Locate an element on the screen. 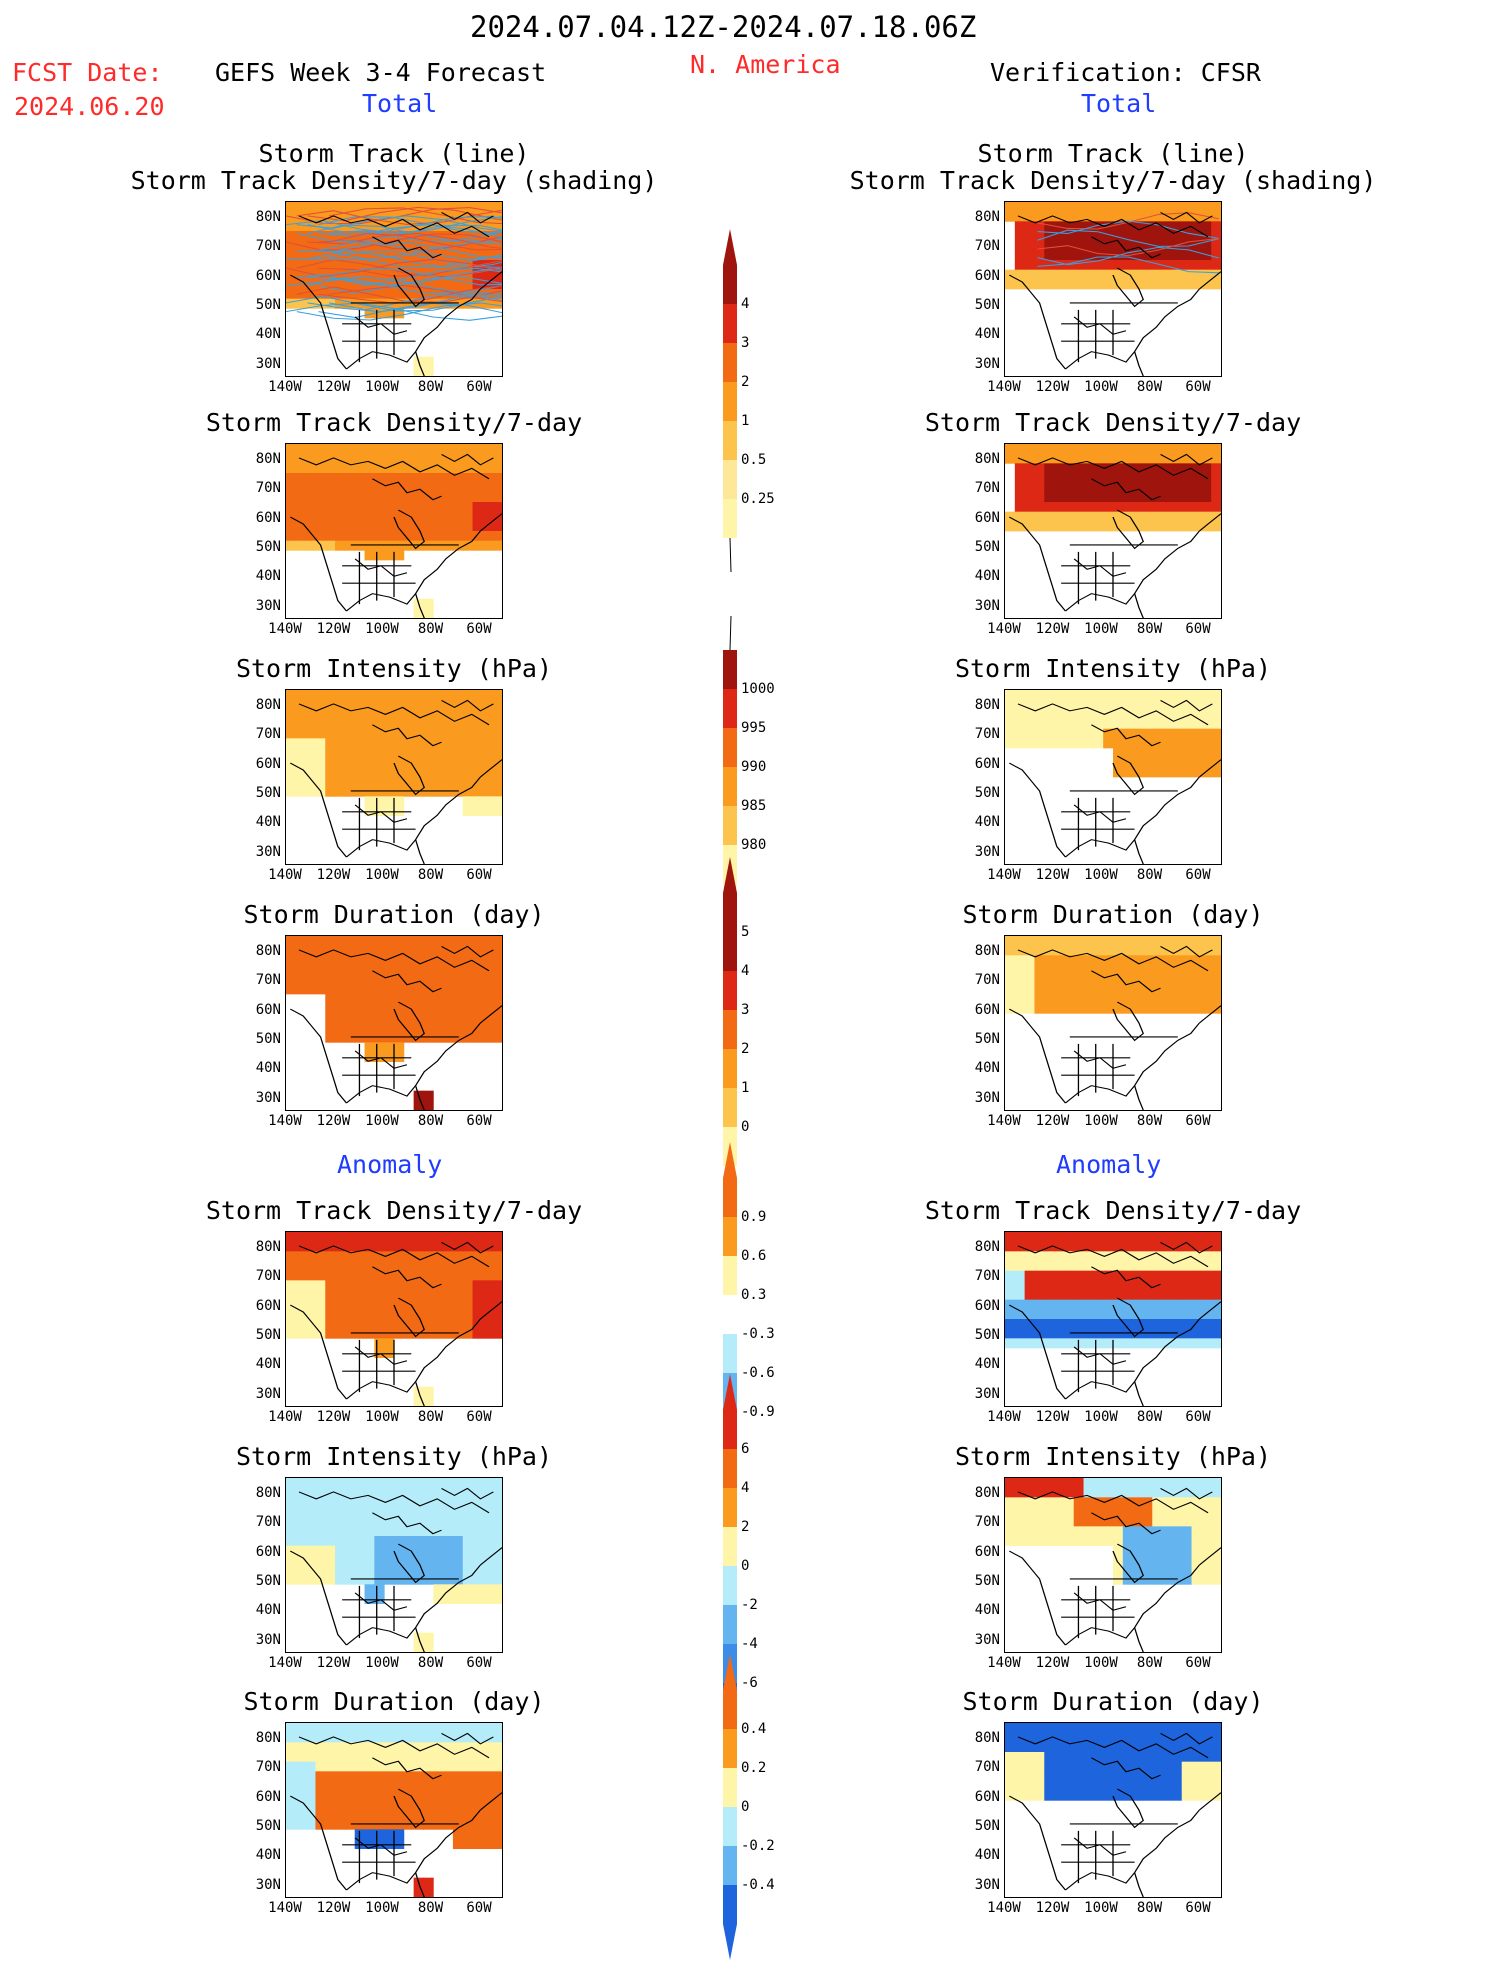 Image resolution: width=1487 pixels, height=1964 pixels. lat-label: 50N is located at coordinates (268, 1825).